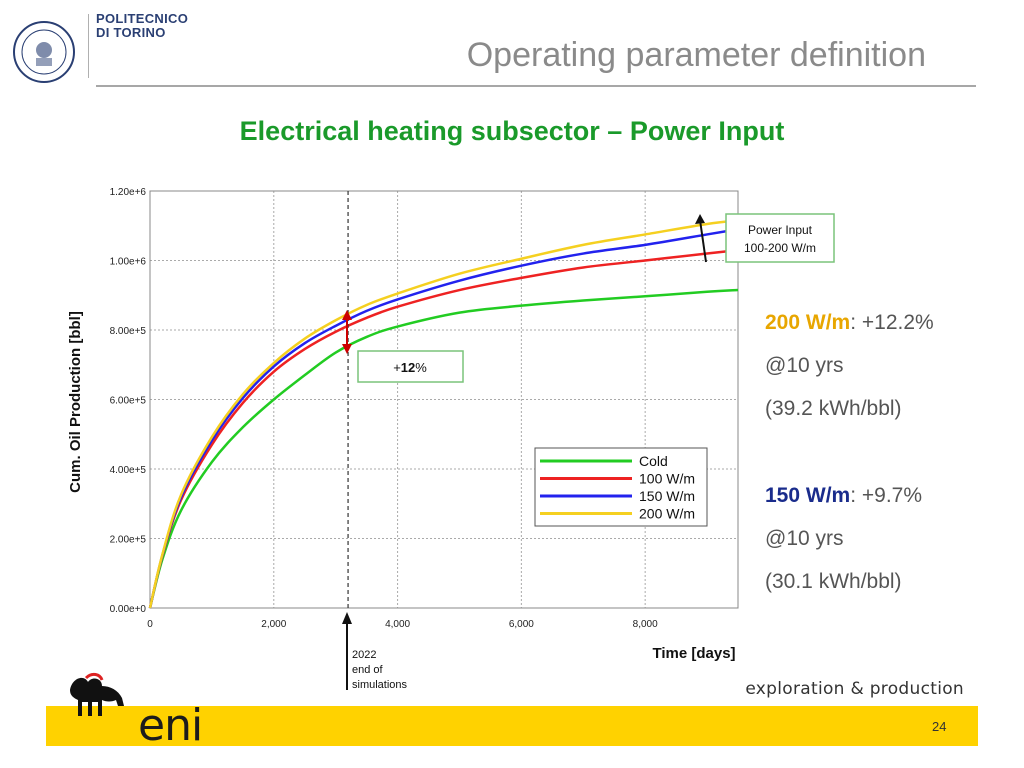 This screenshot has width=1024, height=768. Describe the element at coordinates (892, 322) in the screenshot. I see `note-200-value: : +12.2%` at that location.